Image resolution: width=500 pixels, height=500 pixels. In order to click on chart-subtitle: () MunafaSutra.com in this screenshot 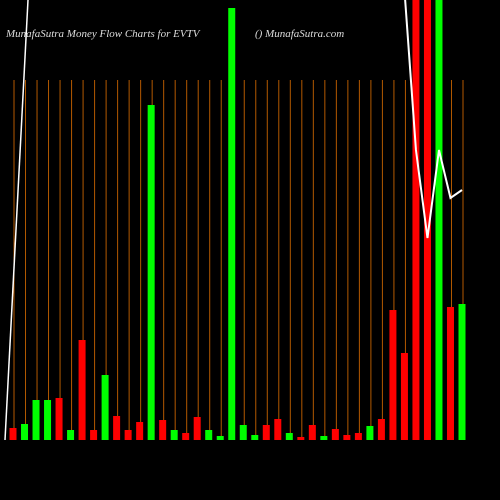, I will do `click(299, 34)`.